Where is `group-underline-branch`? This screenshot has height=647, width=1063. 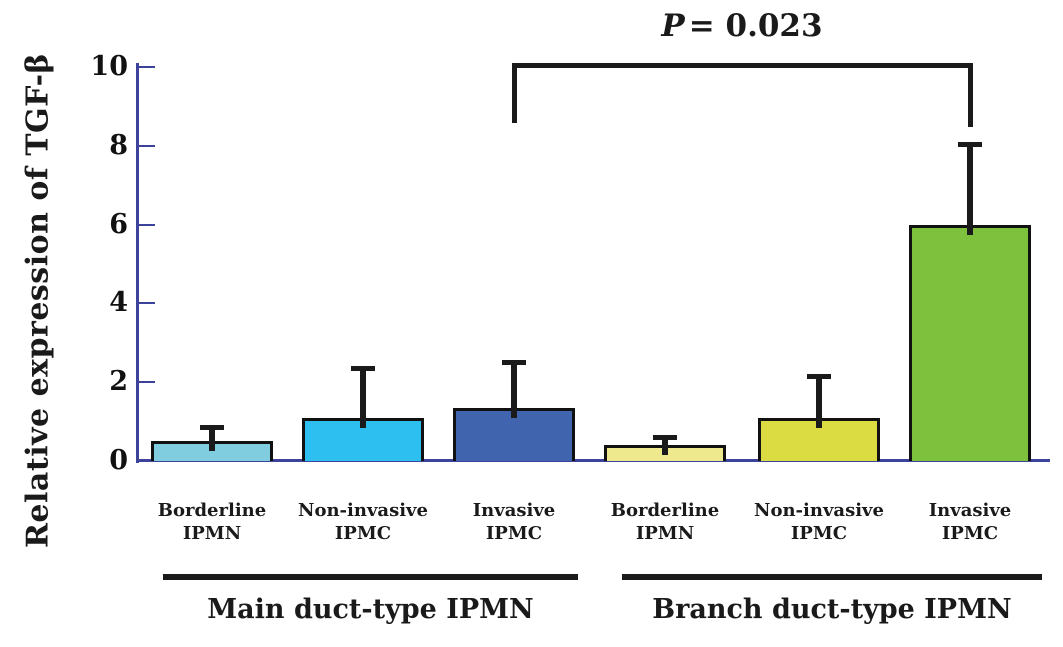 group-underline-branch is located at coordinates (832, 577).